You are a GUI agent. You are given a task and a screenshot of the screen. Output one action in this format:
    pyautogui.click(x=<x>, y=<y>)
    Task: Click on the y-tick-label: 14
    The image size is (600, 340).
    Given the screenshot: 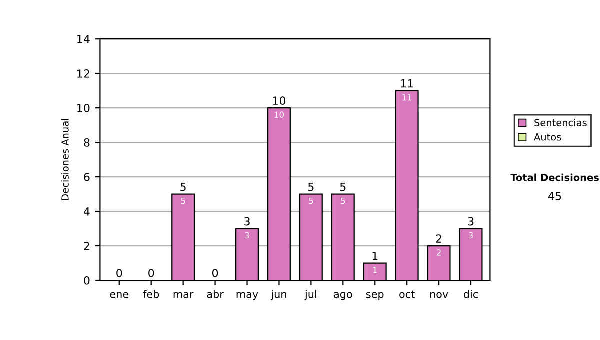 What is the action you would take?
    pyautogui.click(x=84, y=39)
    